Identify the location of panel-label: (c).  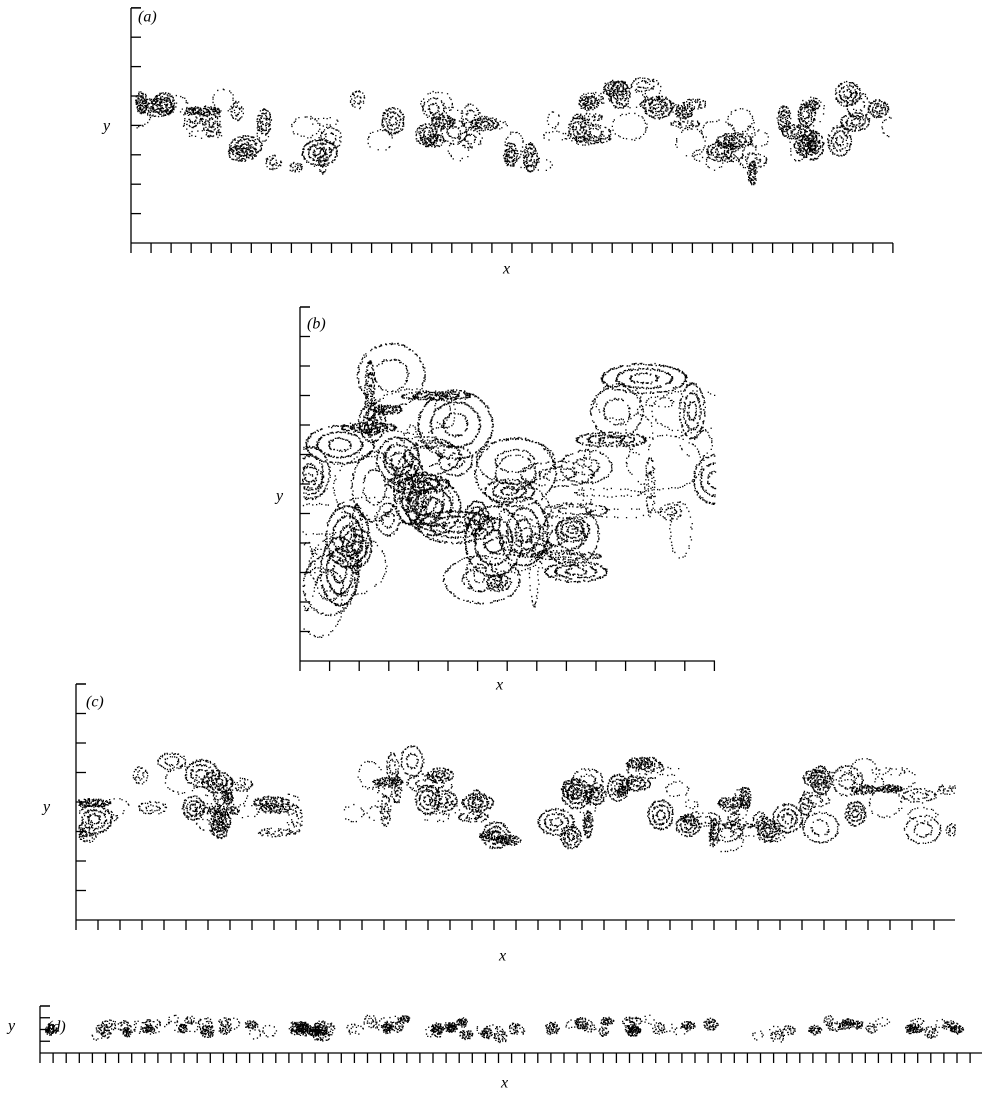
(95, 702).